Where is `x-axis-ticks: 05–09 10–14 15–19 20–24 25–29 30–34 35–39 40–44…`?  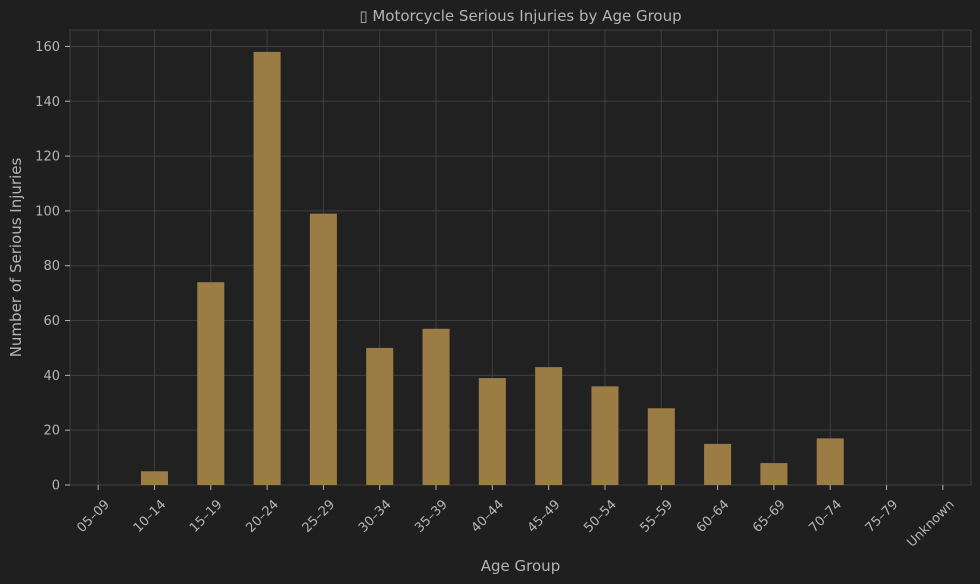 x-axis-ticks: 05–09 10–14 15–19 20–24 25–29 30–34 35–39 40–44… is located at coordinates (516, 518).